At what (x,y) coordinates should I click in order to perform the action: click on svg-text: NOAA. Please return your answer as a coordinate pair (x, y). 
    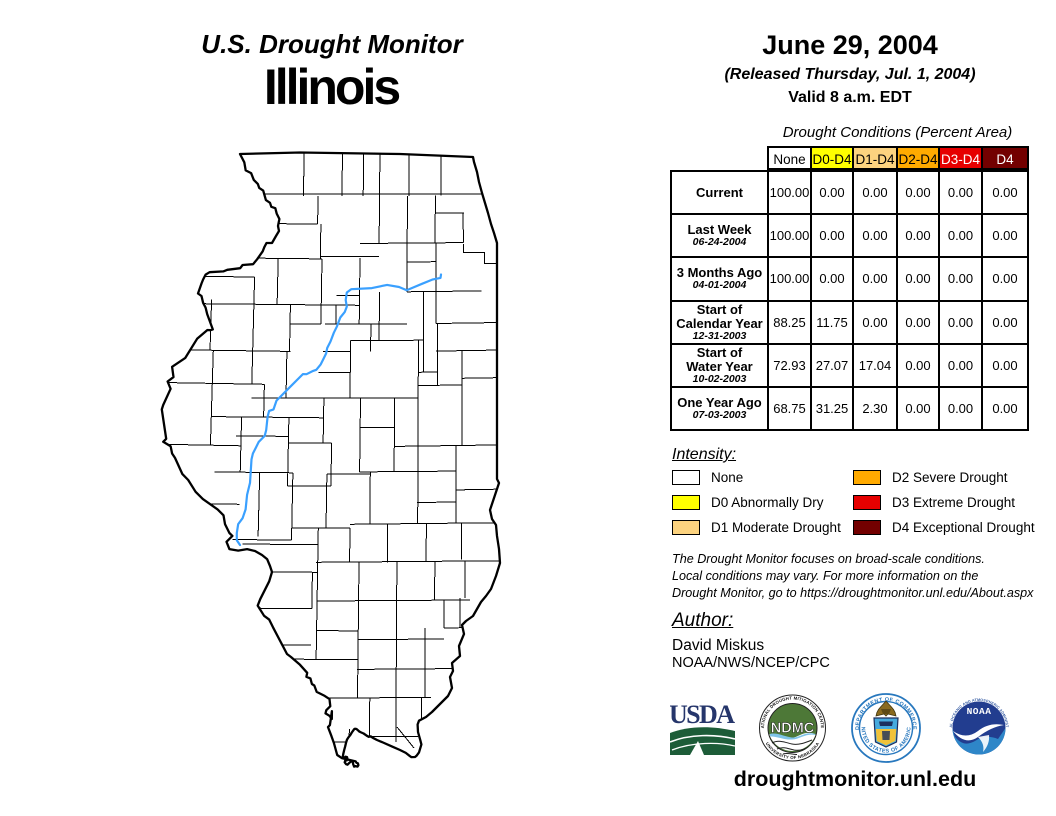
    Looking at the image, I should click on (979, 711).